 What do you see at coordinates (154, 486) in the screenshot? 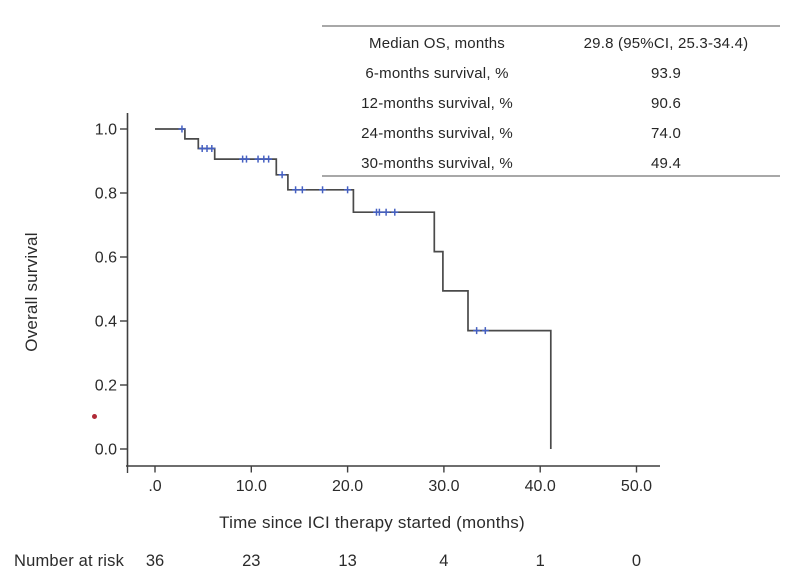
I see `x-tick-label: .0` at bounding box center [154, 486].